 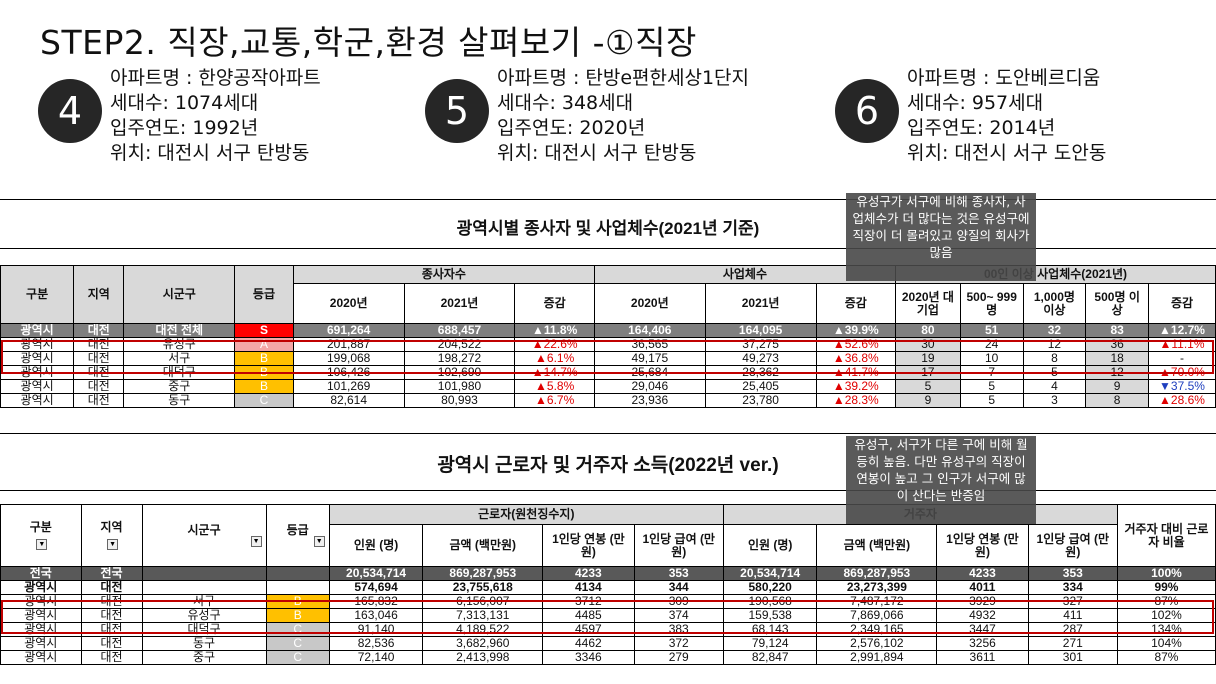 I want to click on cell-value: 4233, so click(x=588, y=573).